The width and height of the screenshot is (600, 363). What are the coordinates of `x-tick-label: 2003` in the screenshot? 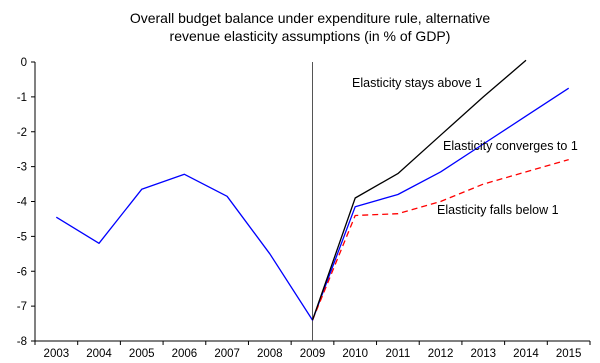 It's located at (57, 354).